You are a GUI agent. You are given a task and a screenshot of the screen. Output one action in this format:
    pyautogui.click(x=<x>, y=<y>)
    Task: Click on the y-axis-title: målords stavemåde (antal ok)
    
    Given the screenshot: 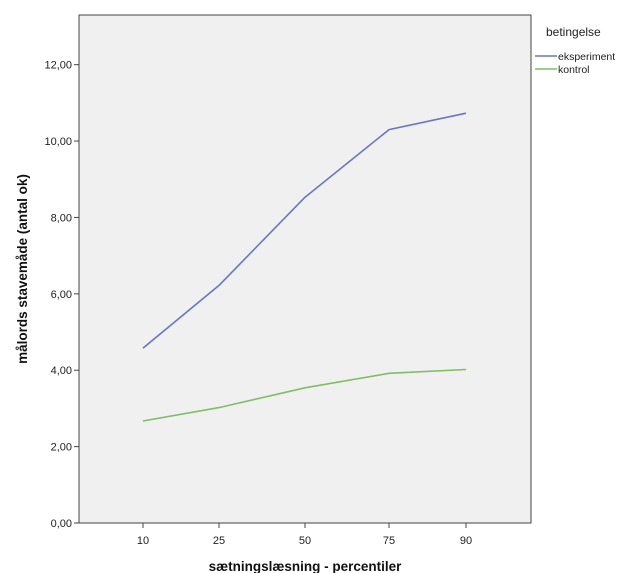 What is the action you would take?
    pyautogui.click(x=22, y=269)
    